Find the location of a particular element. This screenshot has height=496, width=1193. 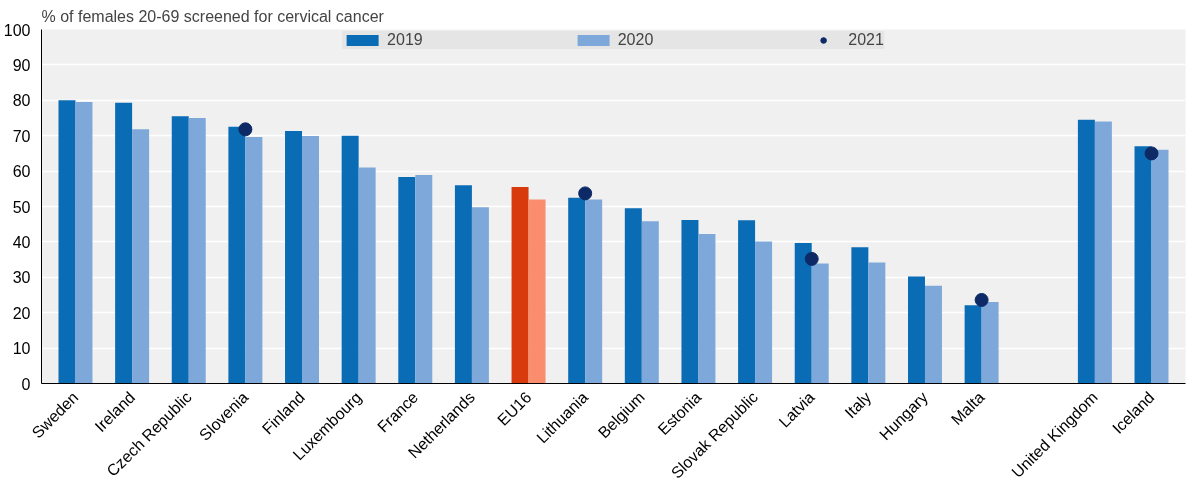

legend-label: 2021 is located at coordinates (866, 40).